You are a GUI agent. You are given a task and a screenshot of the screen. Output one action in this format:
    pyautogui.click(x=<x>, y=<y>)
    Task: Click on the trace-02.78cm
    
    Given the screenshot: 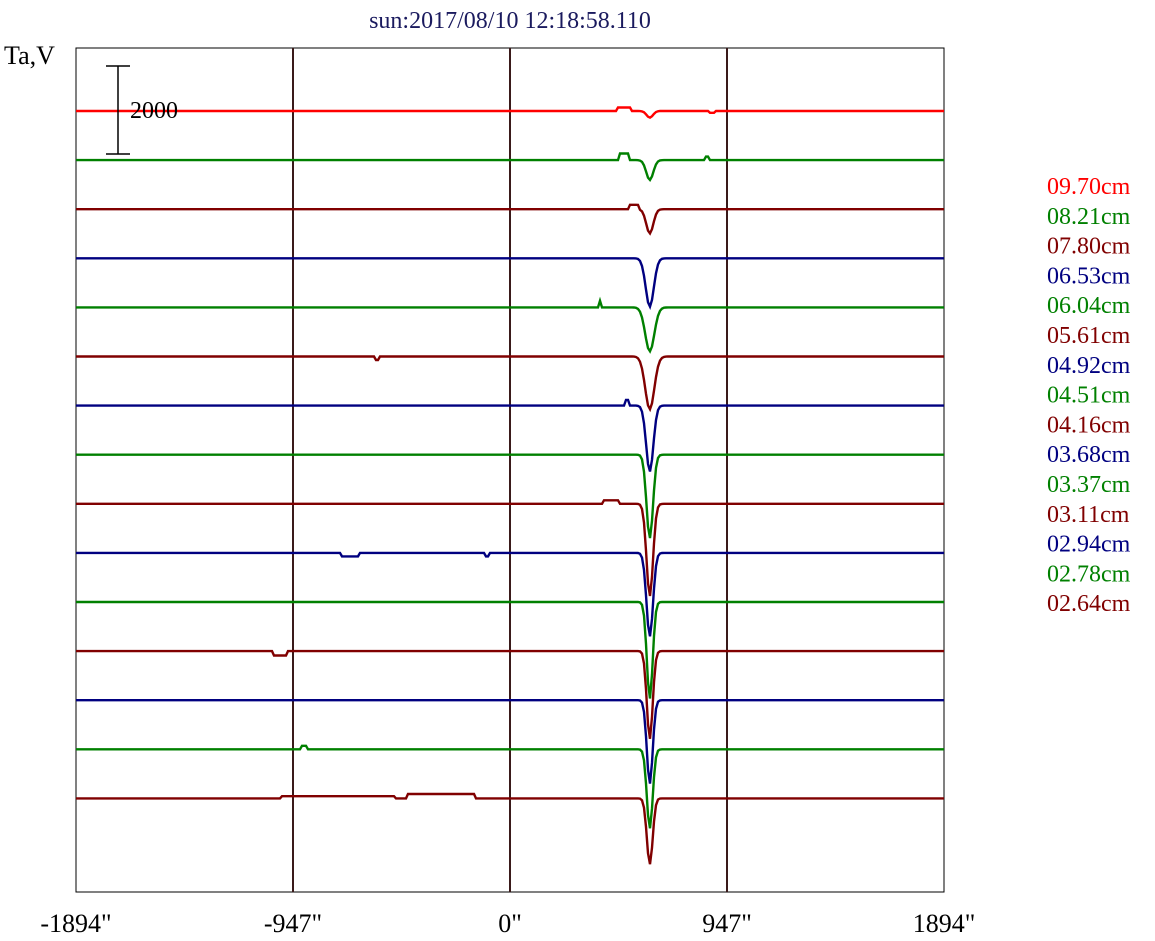 What is the action you would take?
    pyautogui.click(x=510, y=786)
    